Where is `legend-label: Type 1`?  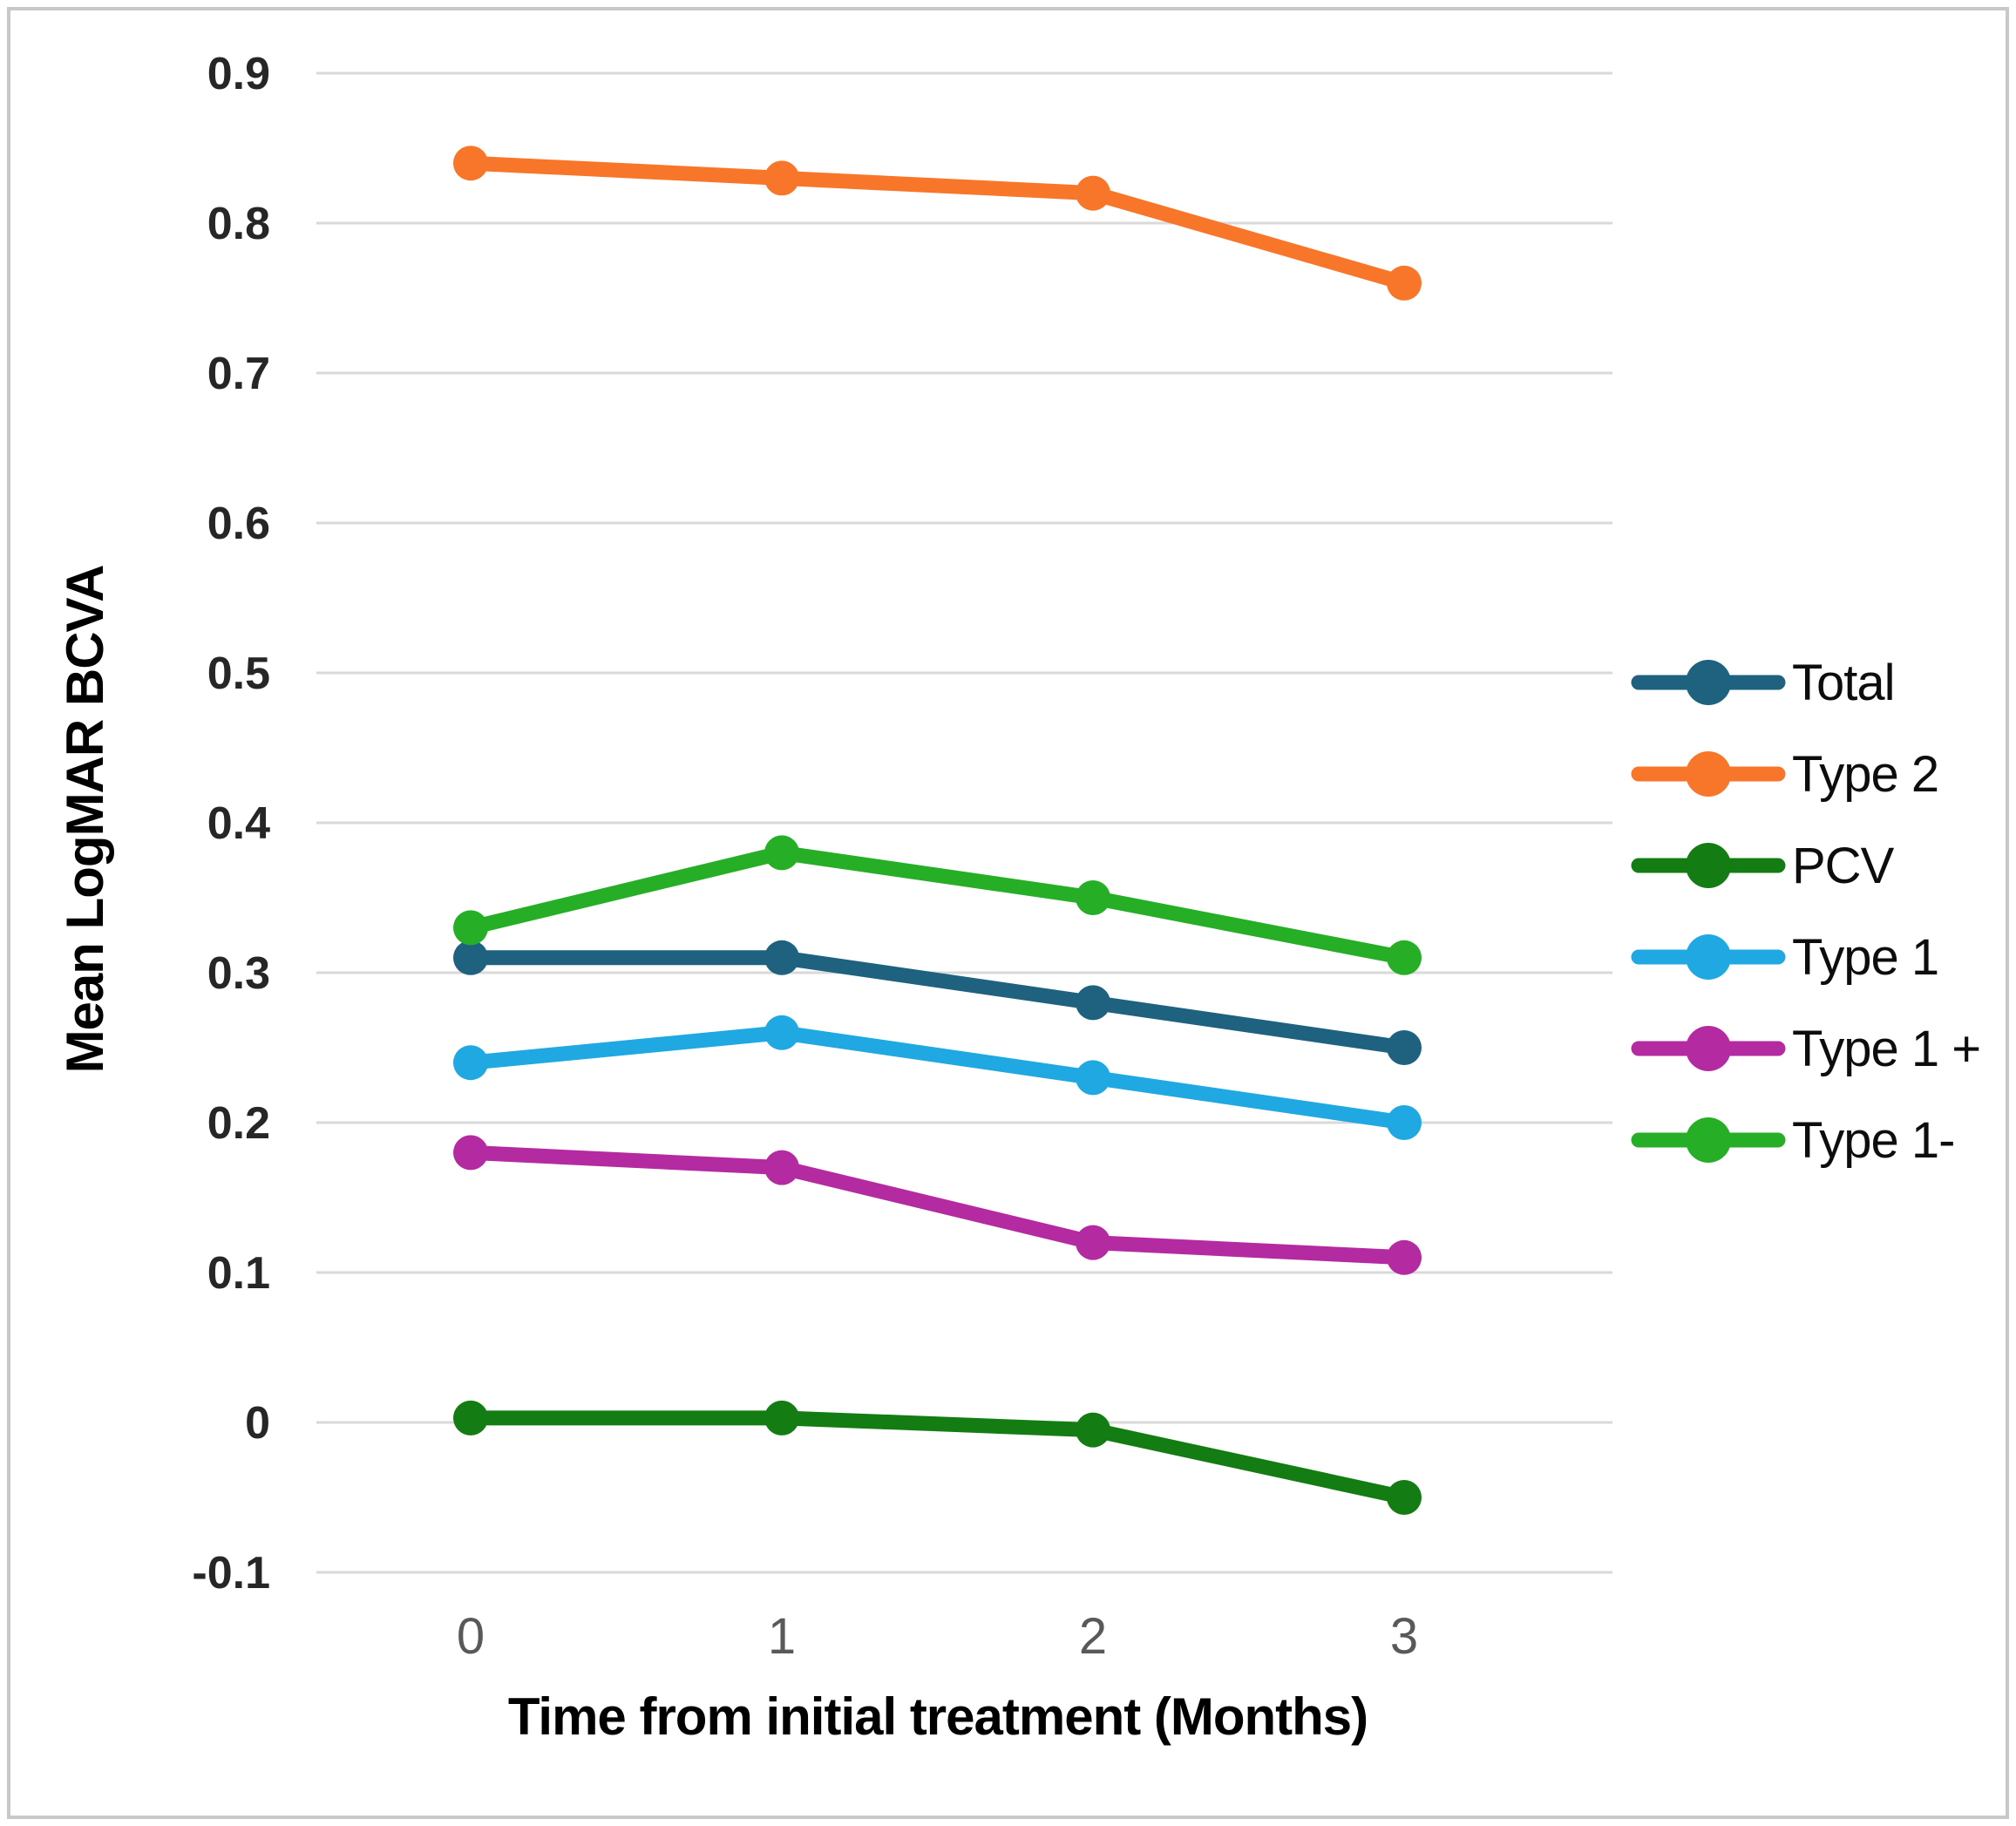
legend-label: Type 1 is located at coordinates (1865, 957).